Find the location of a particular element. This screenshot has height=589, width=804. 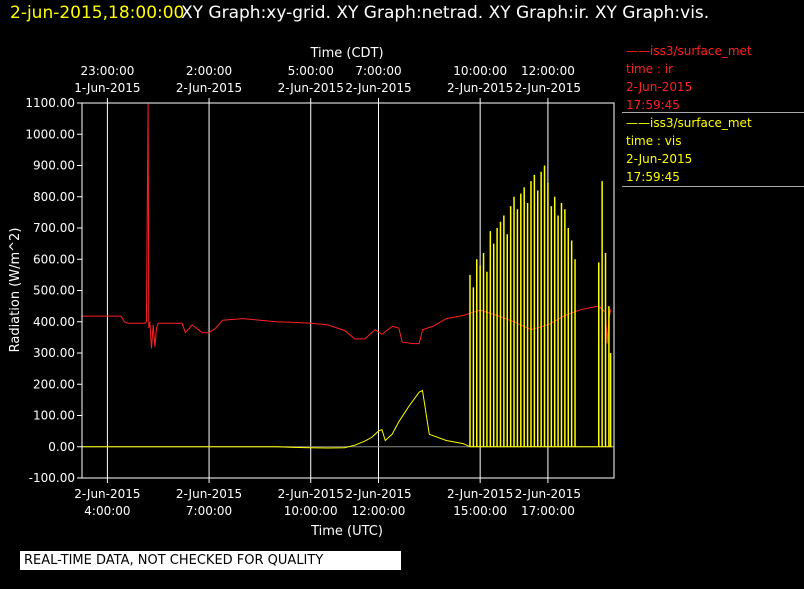

y-tick-label: 300.00 is located at coordinates (54, 353).